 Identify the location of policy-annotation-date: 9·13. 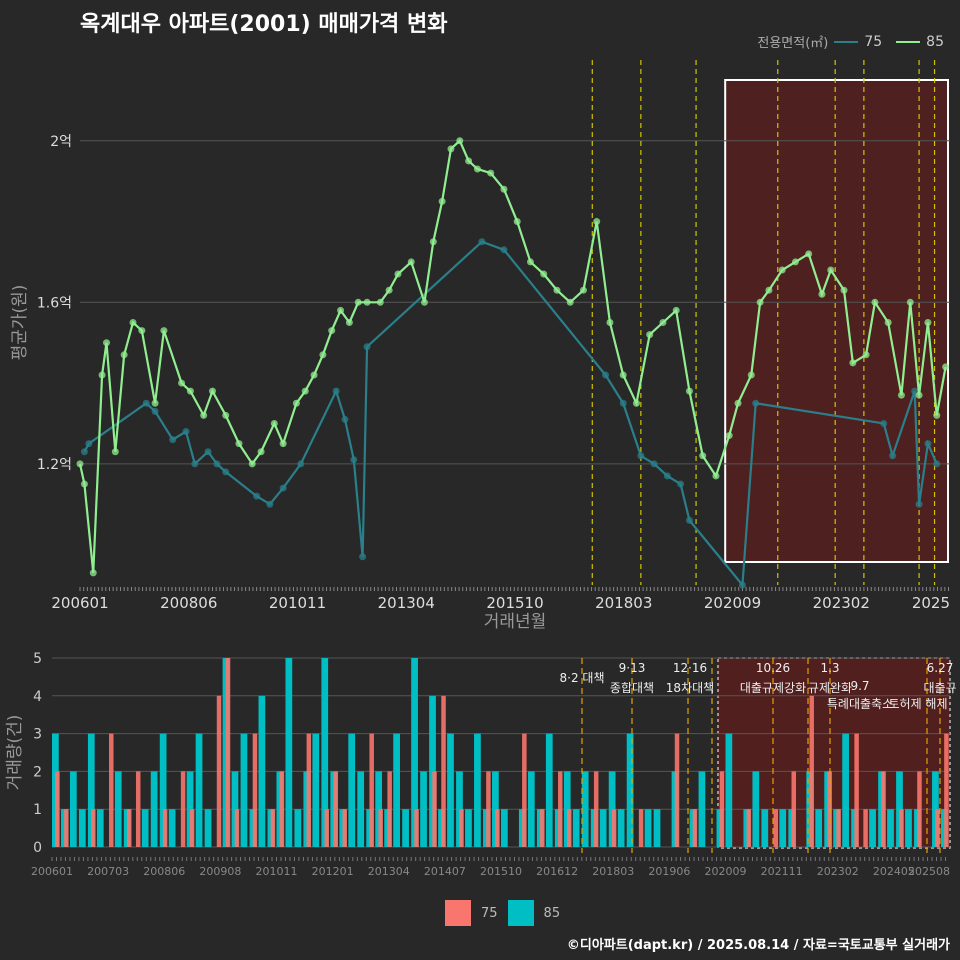
(632, 668).